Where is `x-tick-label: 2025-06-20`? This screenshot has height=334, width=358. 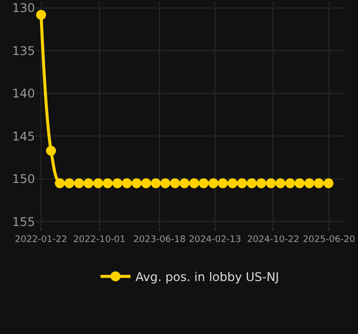
x-tick-label: 2025-06-20 is located at coordinates (329, 239).